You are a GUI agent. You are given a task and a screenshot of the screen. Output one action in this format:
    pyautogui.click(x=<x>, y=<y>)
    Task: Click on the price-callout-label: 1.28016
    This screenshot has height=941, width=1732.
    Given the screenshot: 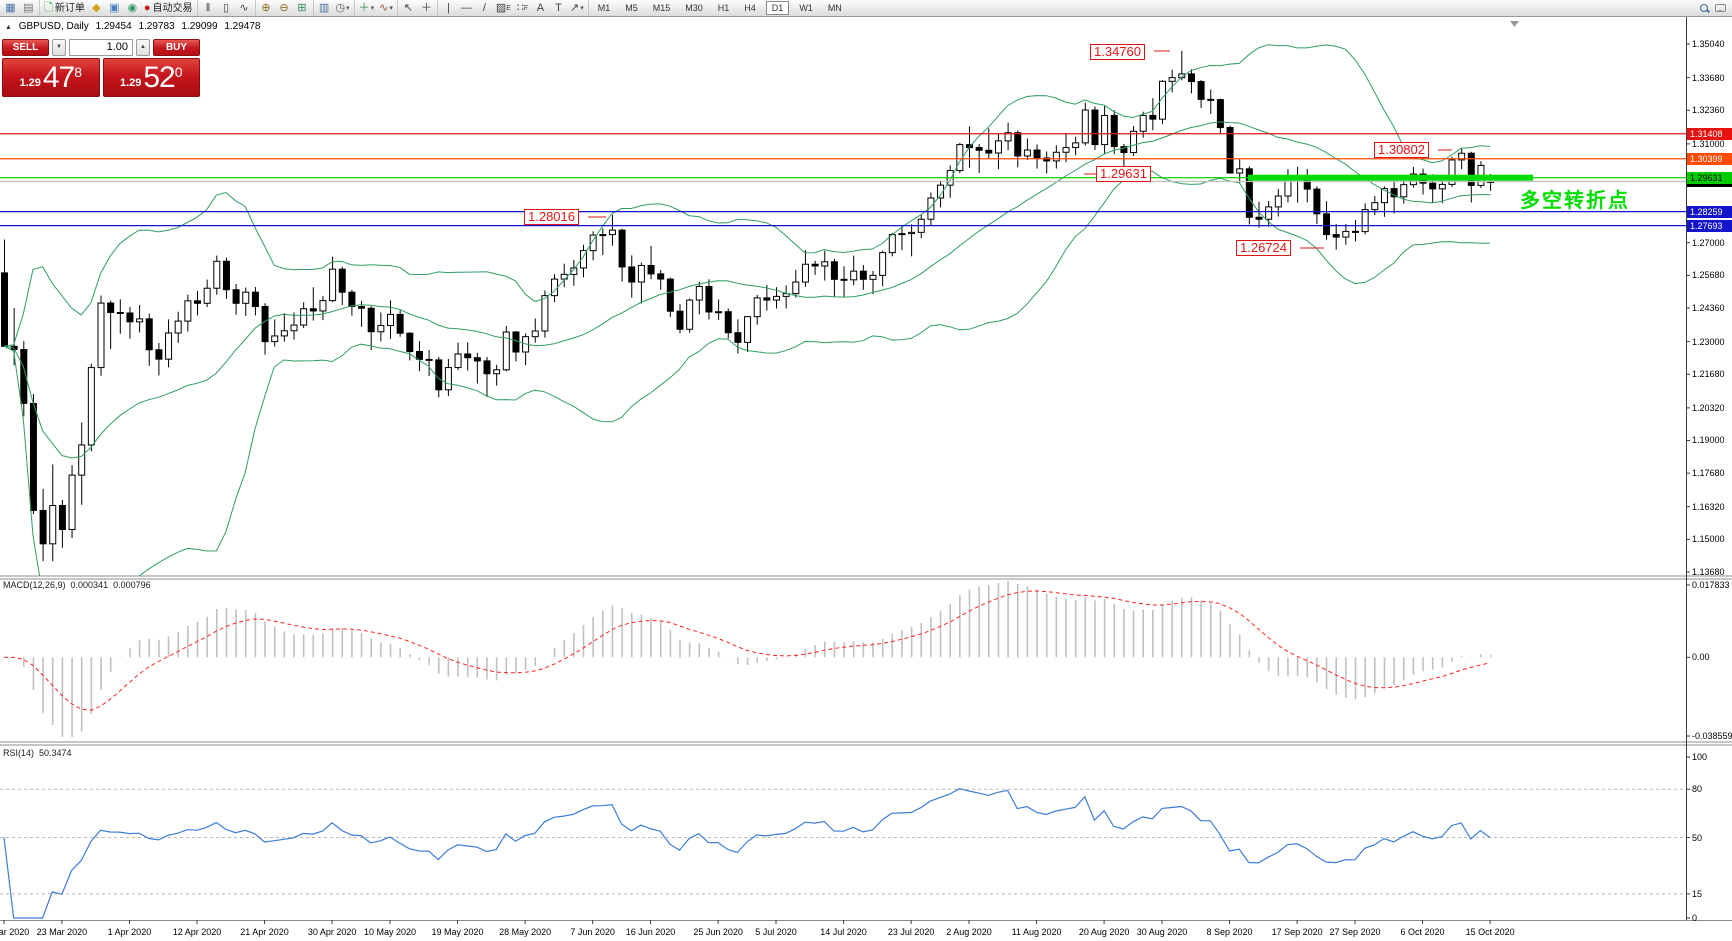 What is the action you would take?
    pyautogui.click(x=551, y=217)
    